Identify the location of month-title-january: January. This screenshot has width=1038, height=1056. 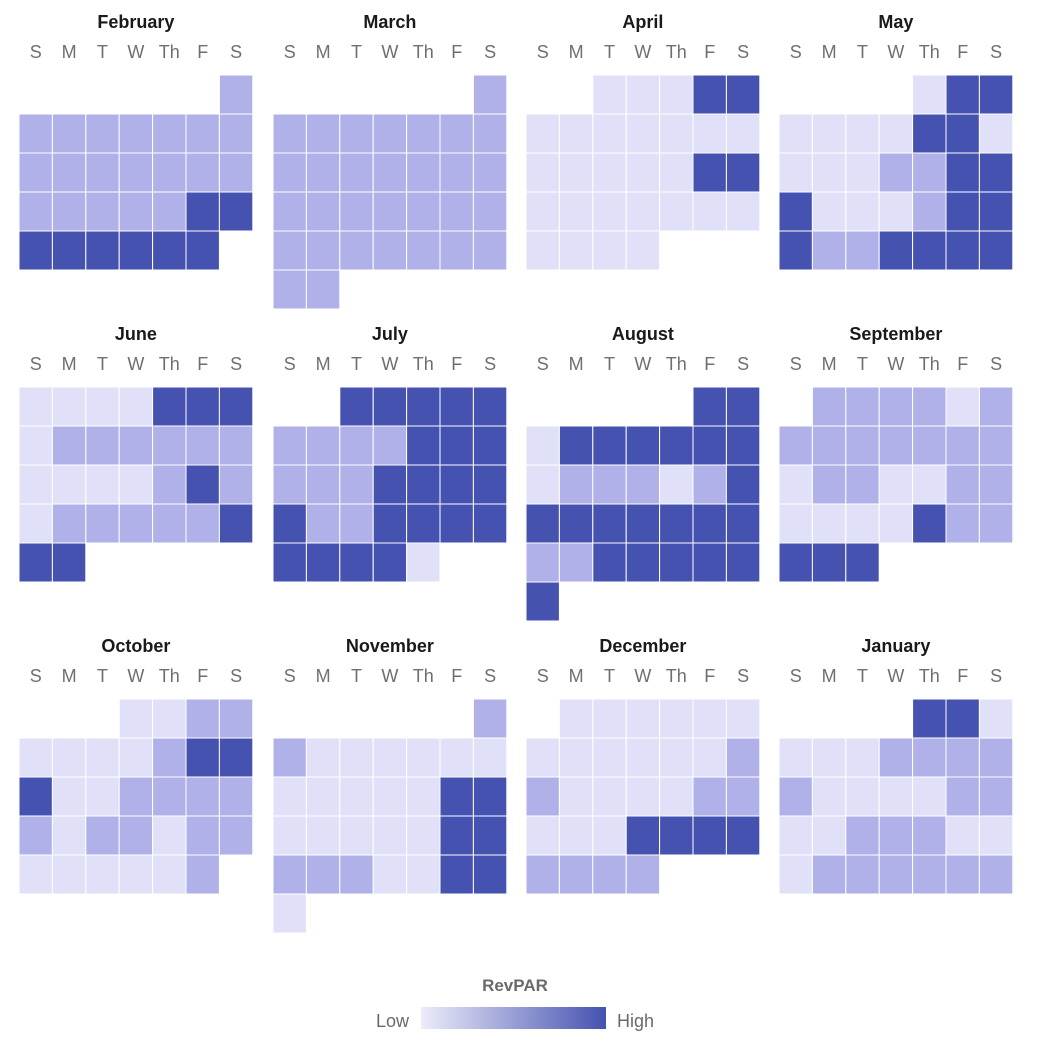
(895, 646).